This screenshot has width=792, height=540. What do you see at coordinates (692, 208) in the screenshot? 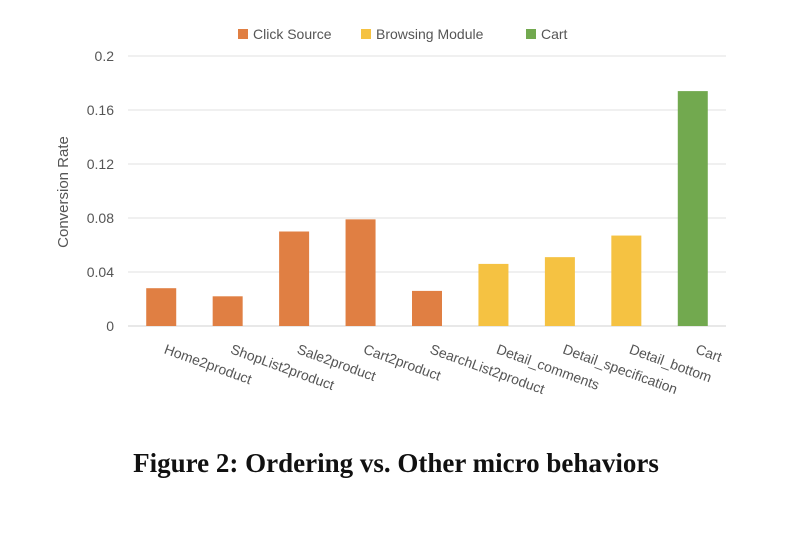
I see `bar-cart` at bounding box center [692, 208].